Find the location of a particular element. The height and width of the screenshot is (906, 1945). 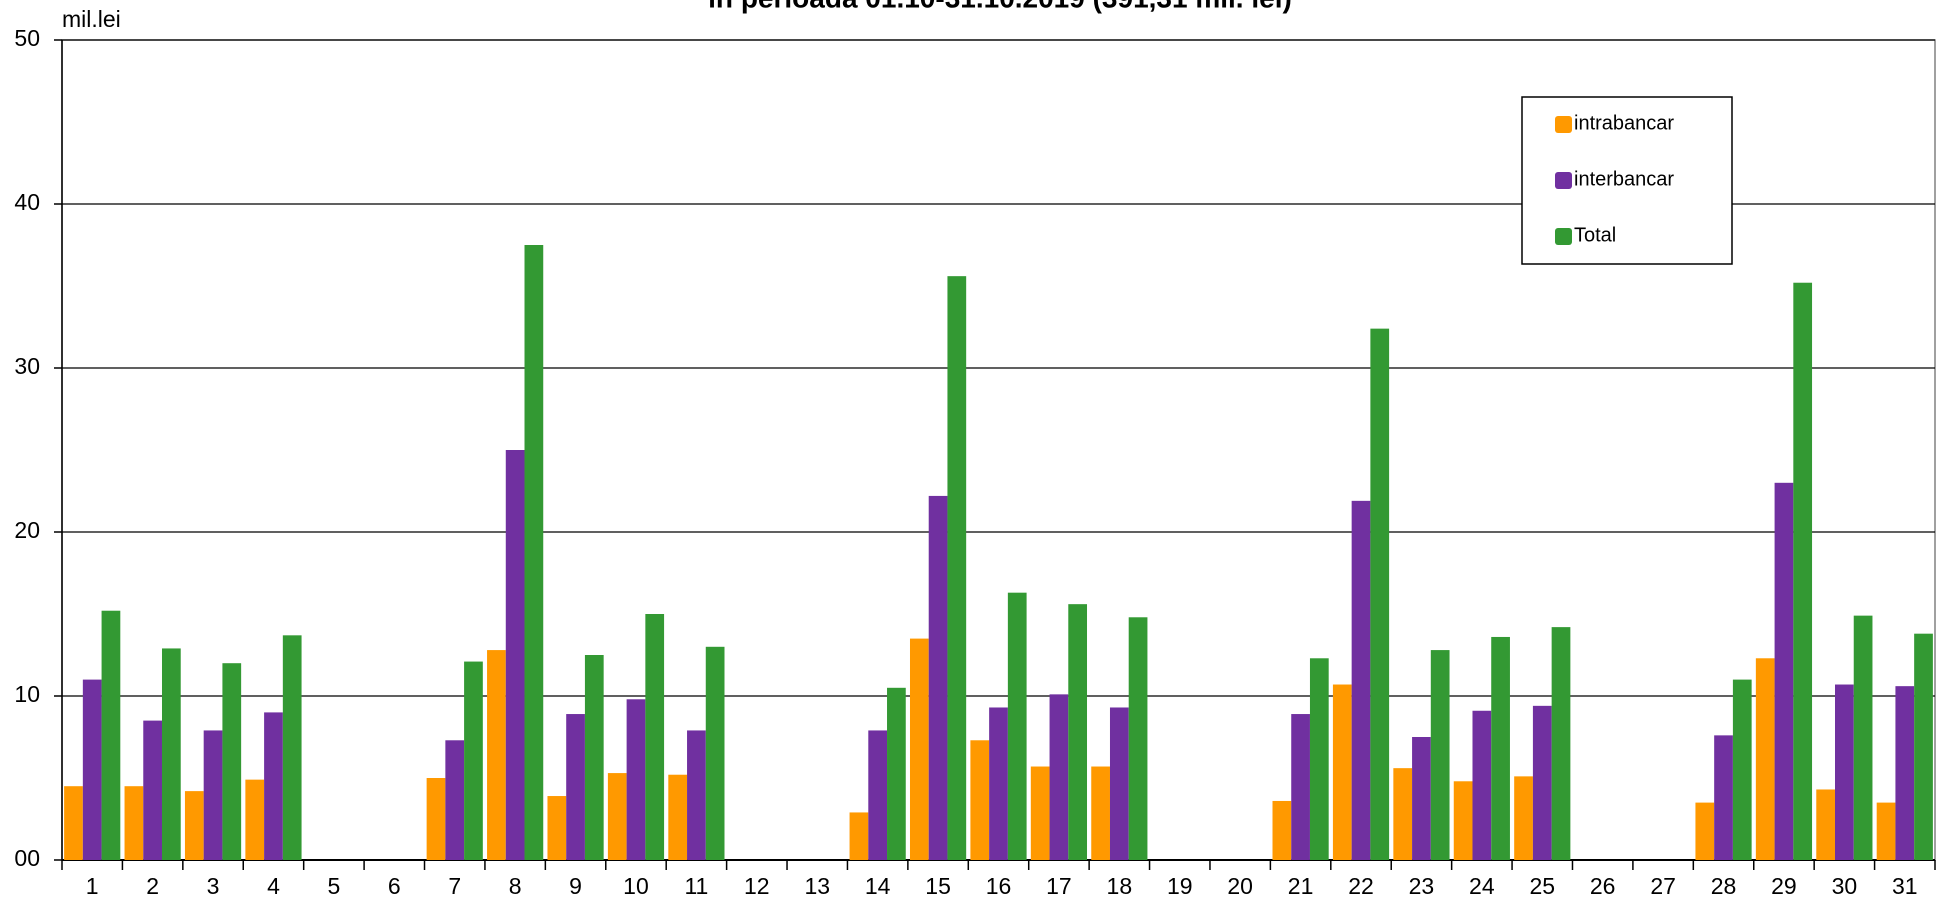

x-tick-label: 8 is located at coordinates (515, 886).